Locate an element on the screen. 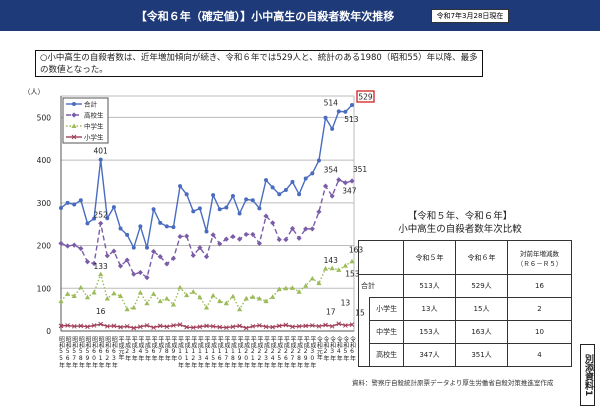 This screenshot has width=600, height=415. legend-marker is located at coordinates (74, 104).